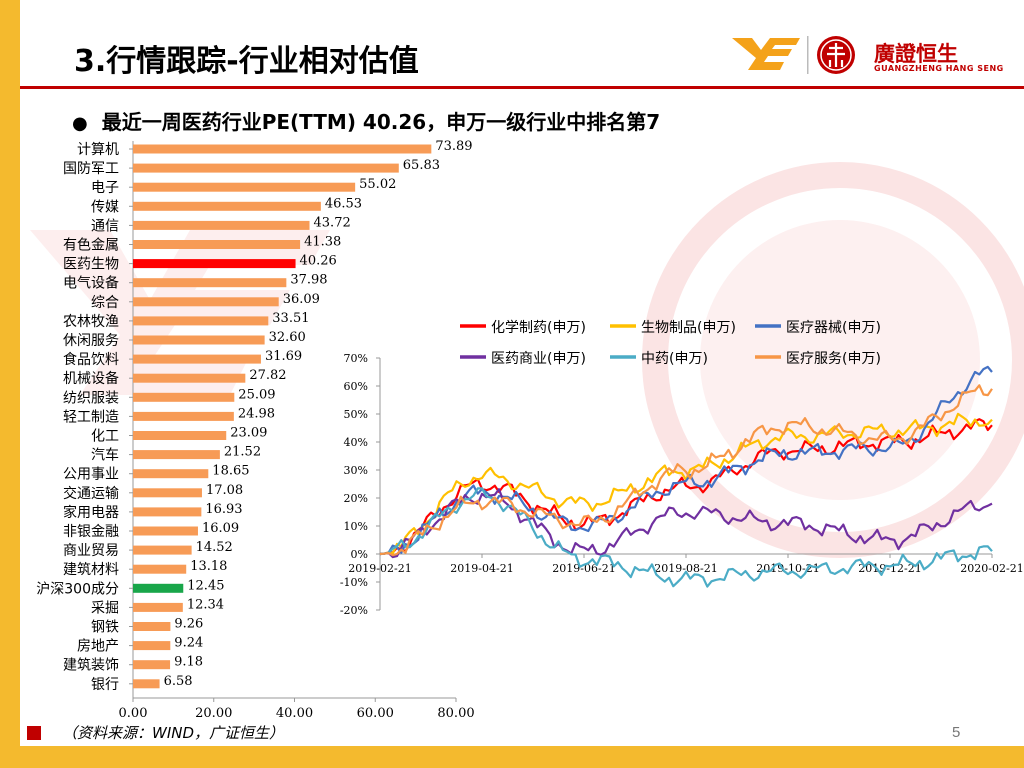 This screenshot has height=768, width=1024. What do you see at coordinates (248, 433) in the screenshot?
I see `bar-value-label: 23.09` at bounding box center [248, 433].